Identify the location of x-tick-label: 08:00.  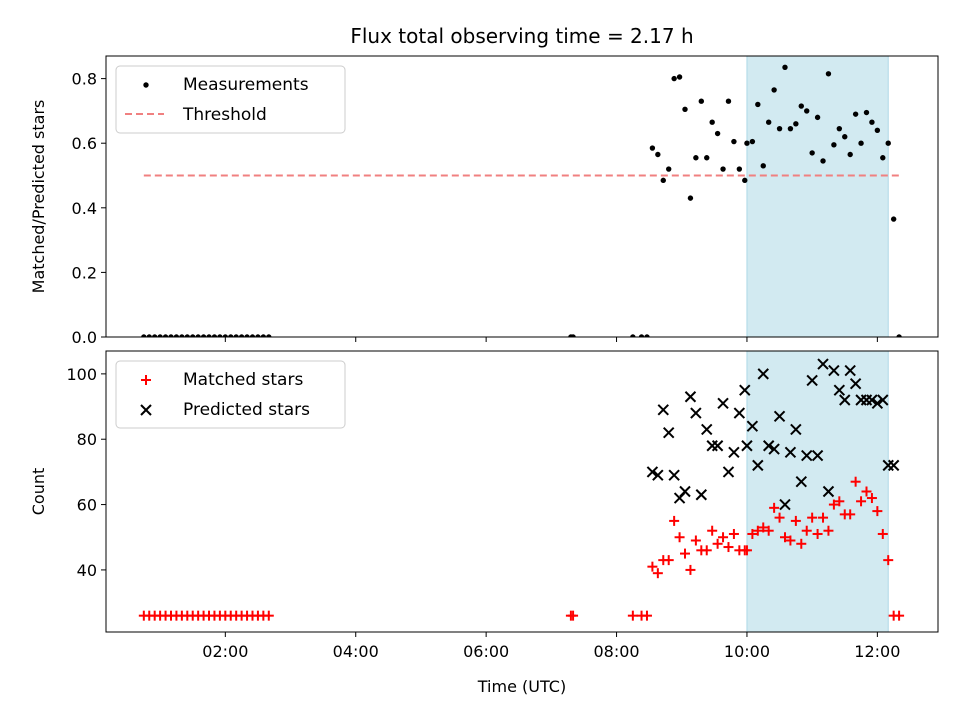
(616, 651).